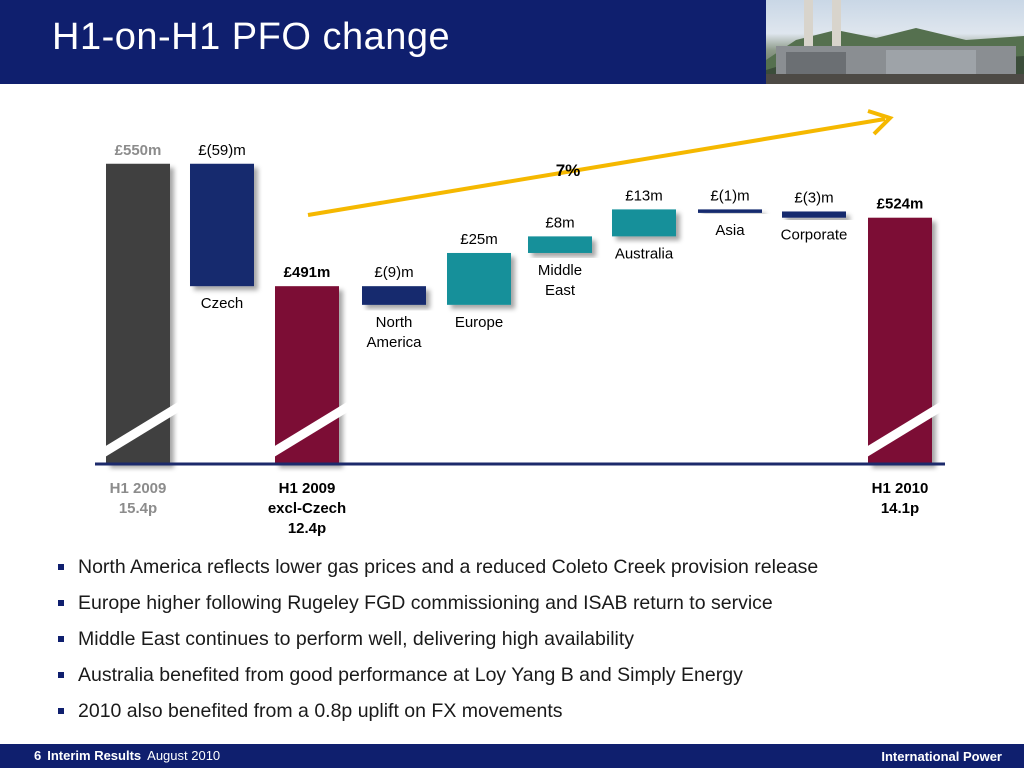  I want to click on x-category-label: Corporate, so click(814, 235).